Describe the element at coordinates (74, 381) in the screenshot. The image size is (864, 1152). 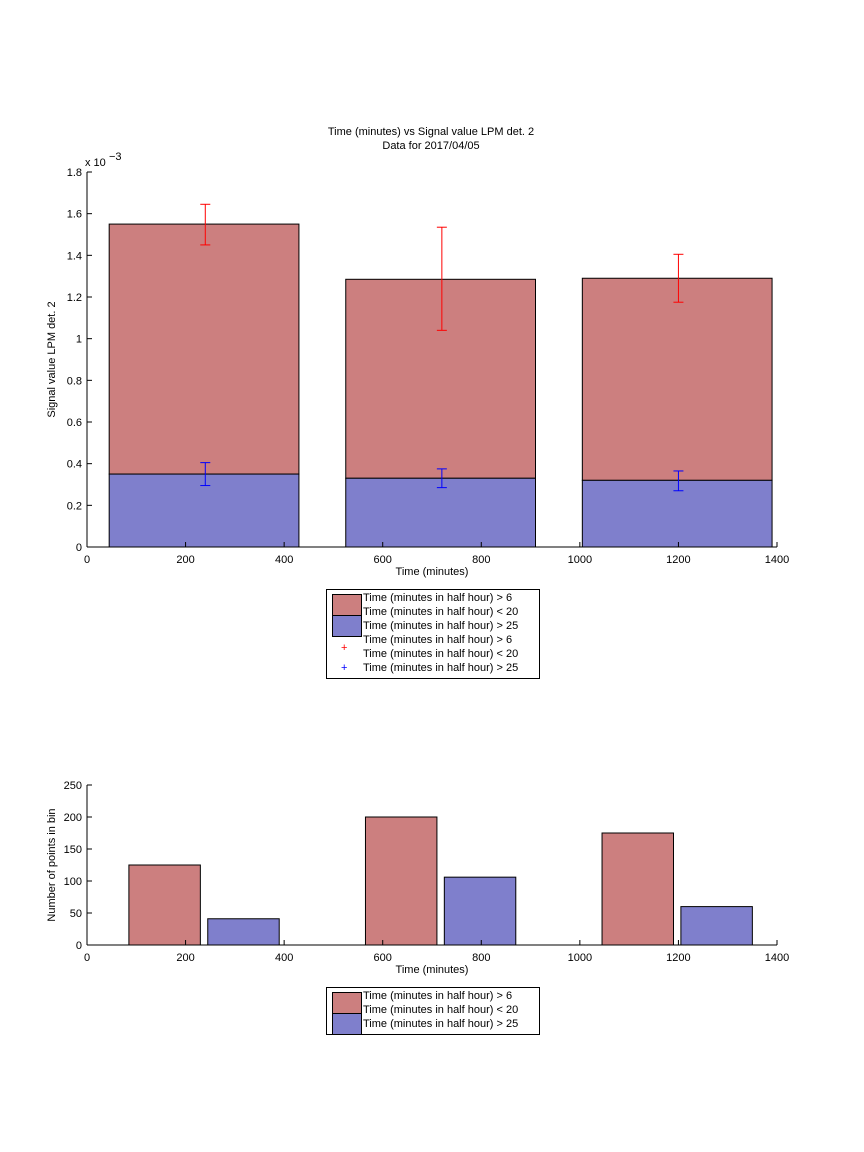
I see `y-tick-label: 0.8` at that location.